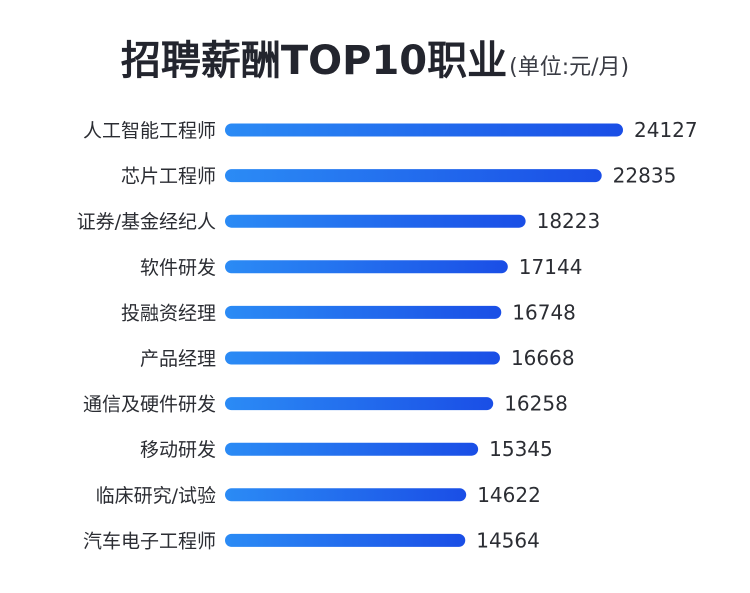  I want to click on bar-row: 芯片工程师 22835, so click(398, 176).